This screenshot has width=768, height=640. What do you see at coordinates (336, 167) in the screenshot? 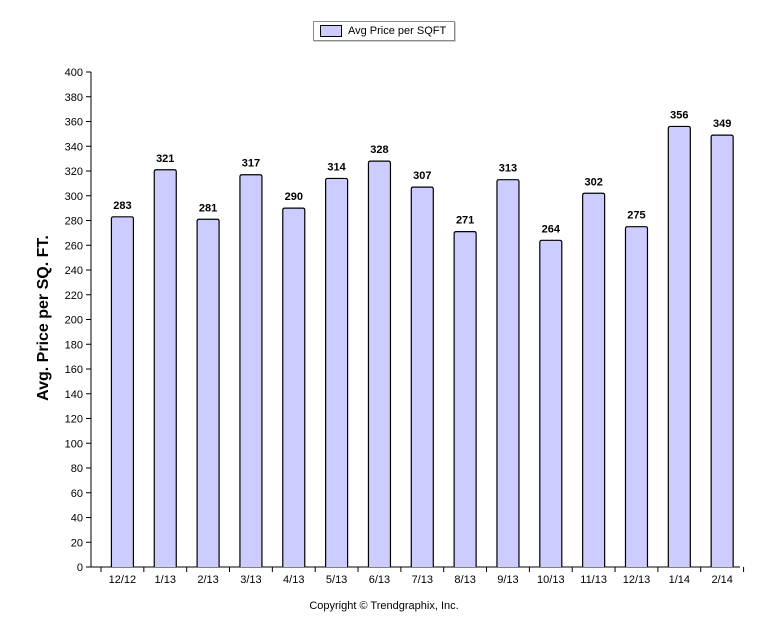
I see `bar-value-label: 314` at bounding box center [336, 167].